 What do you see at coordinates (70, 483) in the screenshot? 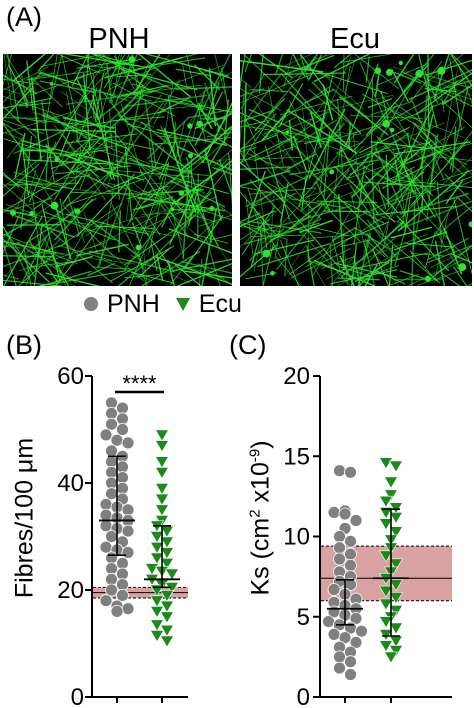
I see `y-tick-label: 40` at bounding box center [70, 483].